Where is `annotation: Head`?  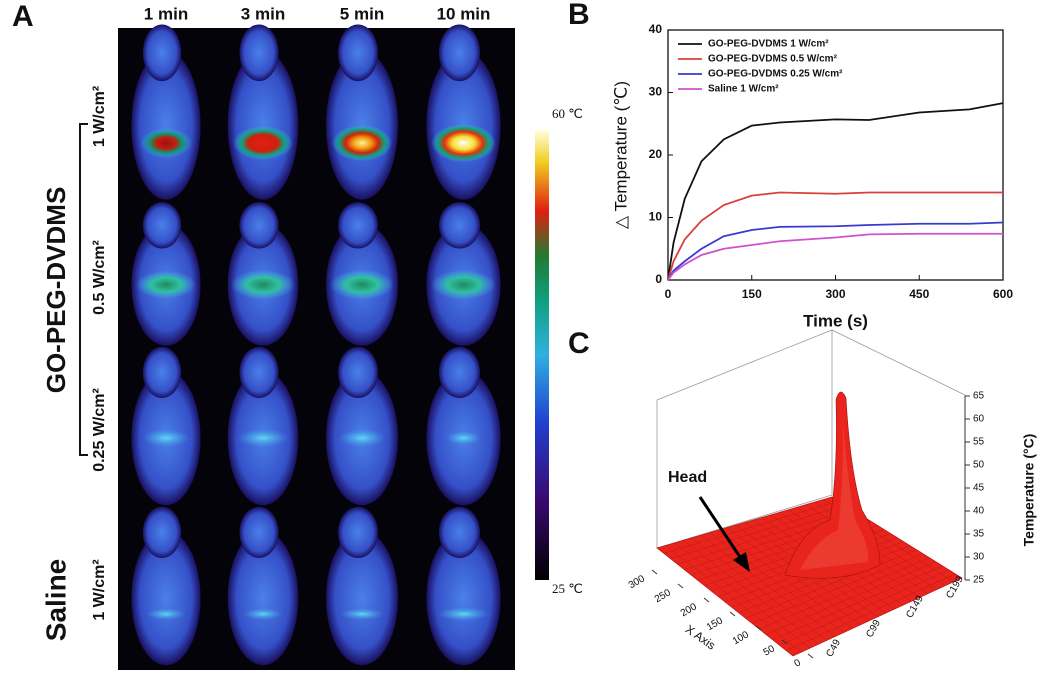
annotation: Head is located at coordinates (687, 477).